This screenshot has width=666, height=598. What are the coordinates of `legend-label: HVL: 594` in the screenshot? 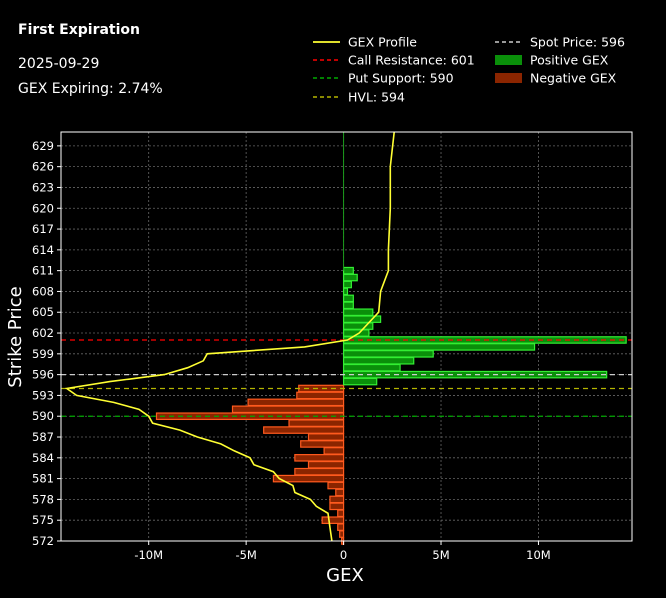 It's located at (376, 97).